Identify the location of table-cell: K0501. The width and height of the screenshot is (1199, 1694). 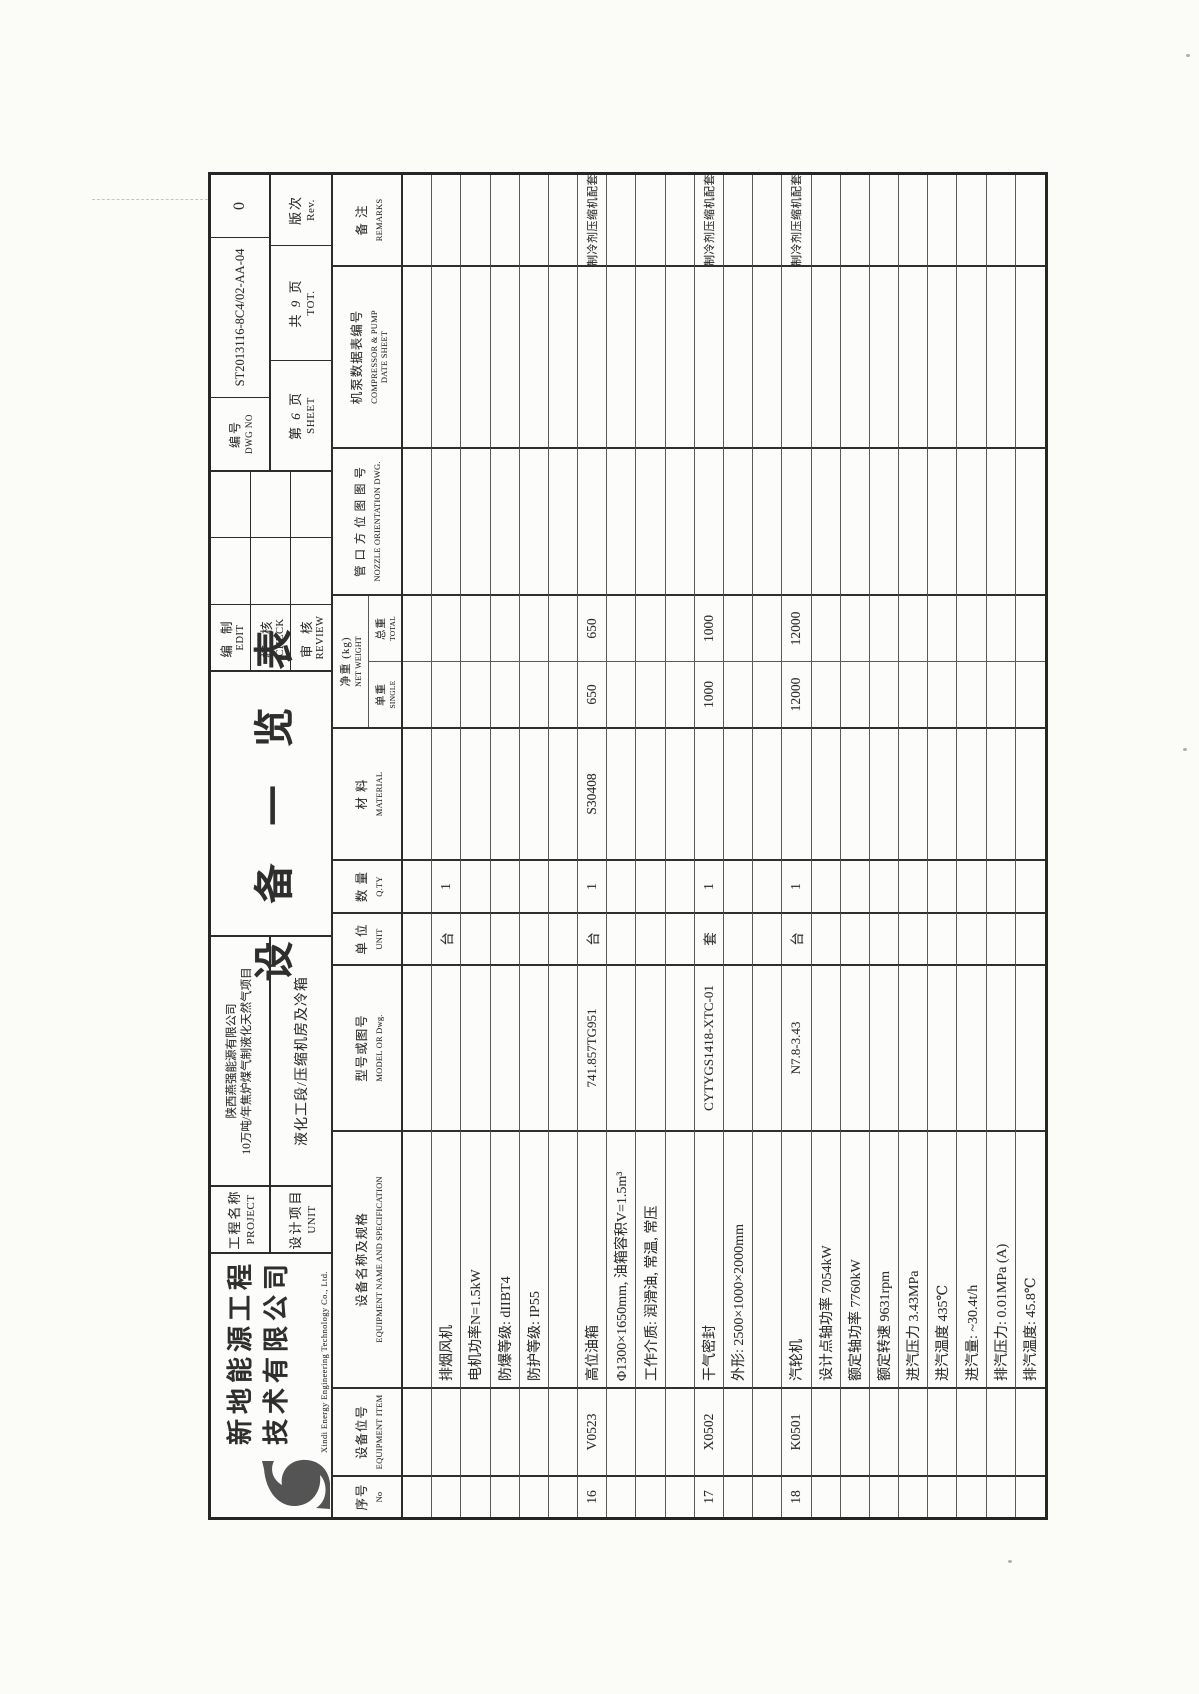
(797, 1431).